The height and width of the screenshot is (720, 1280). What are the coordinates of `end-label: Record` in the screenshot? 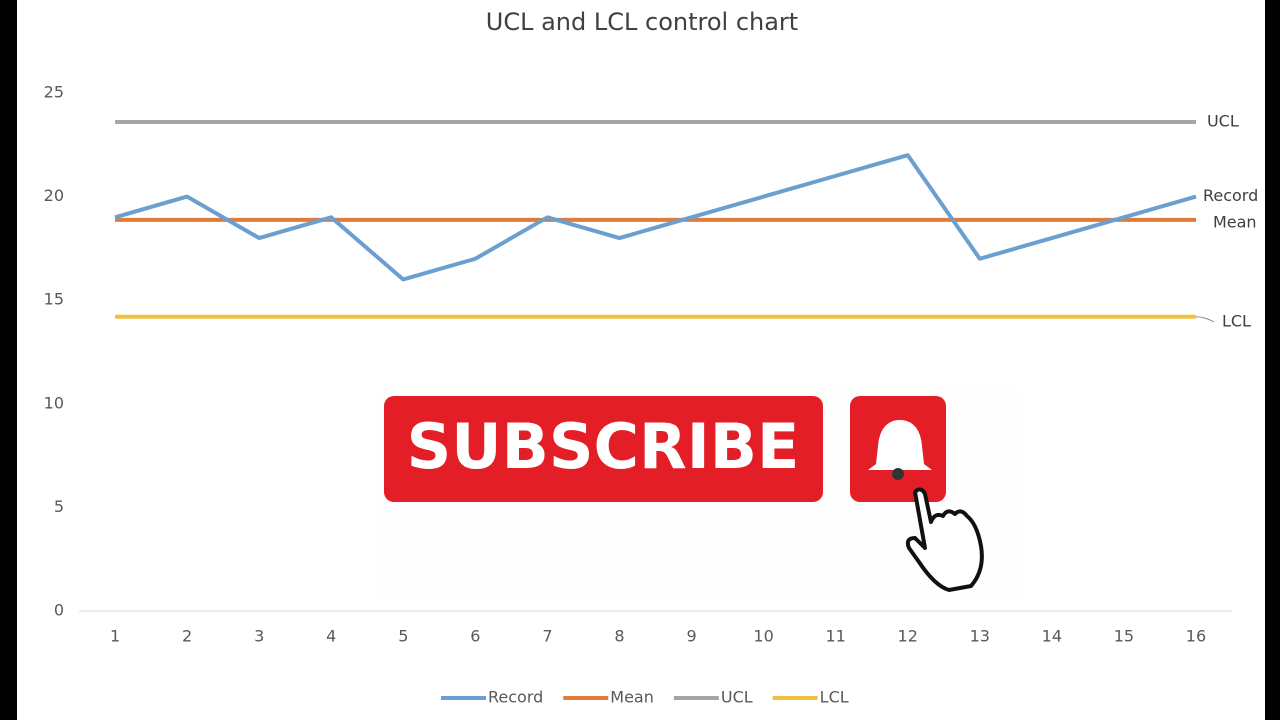 It's located at (1230, 195).